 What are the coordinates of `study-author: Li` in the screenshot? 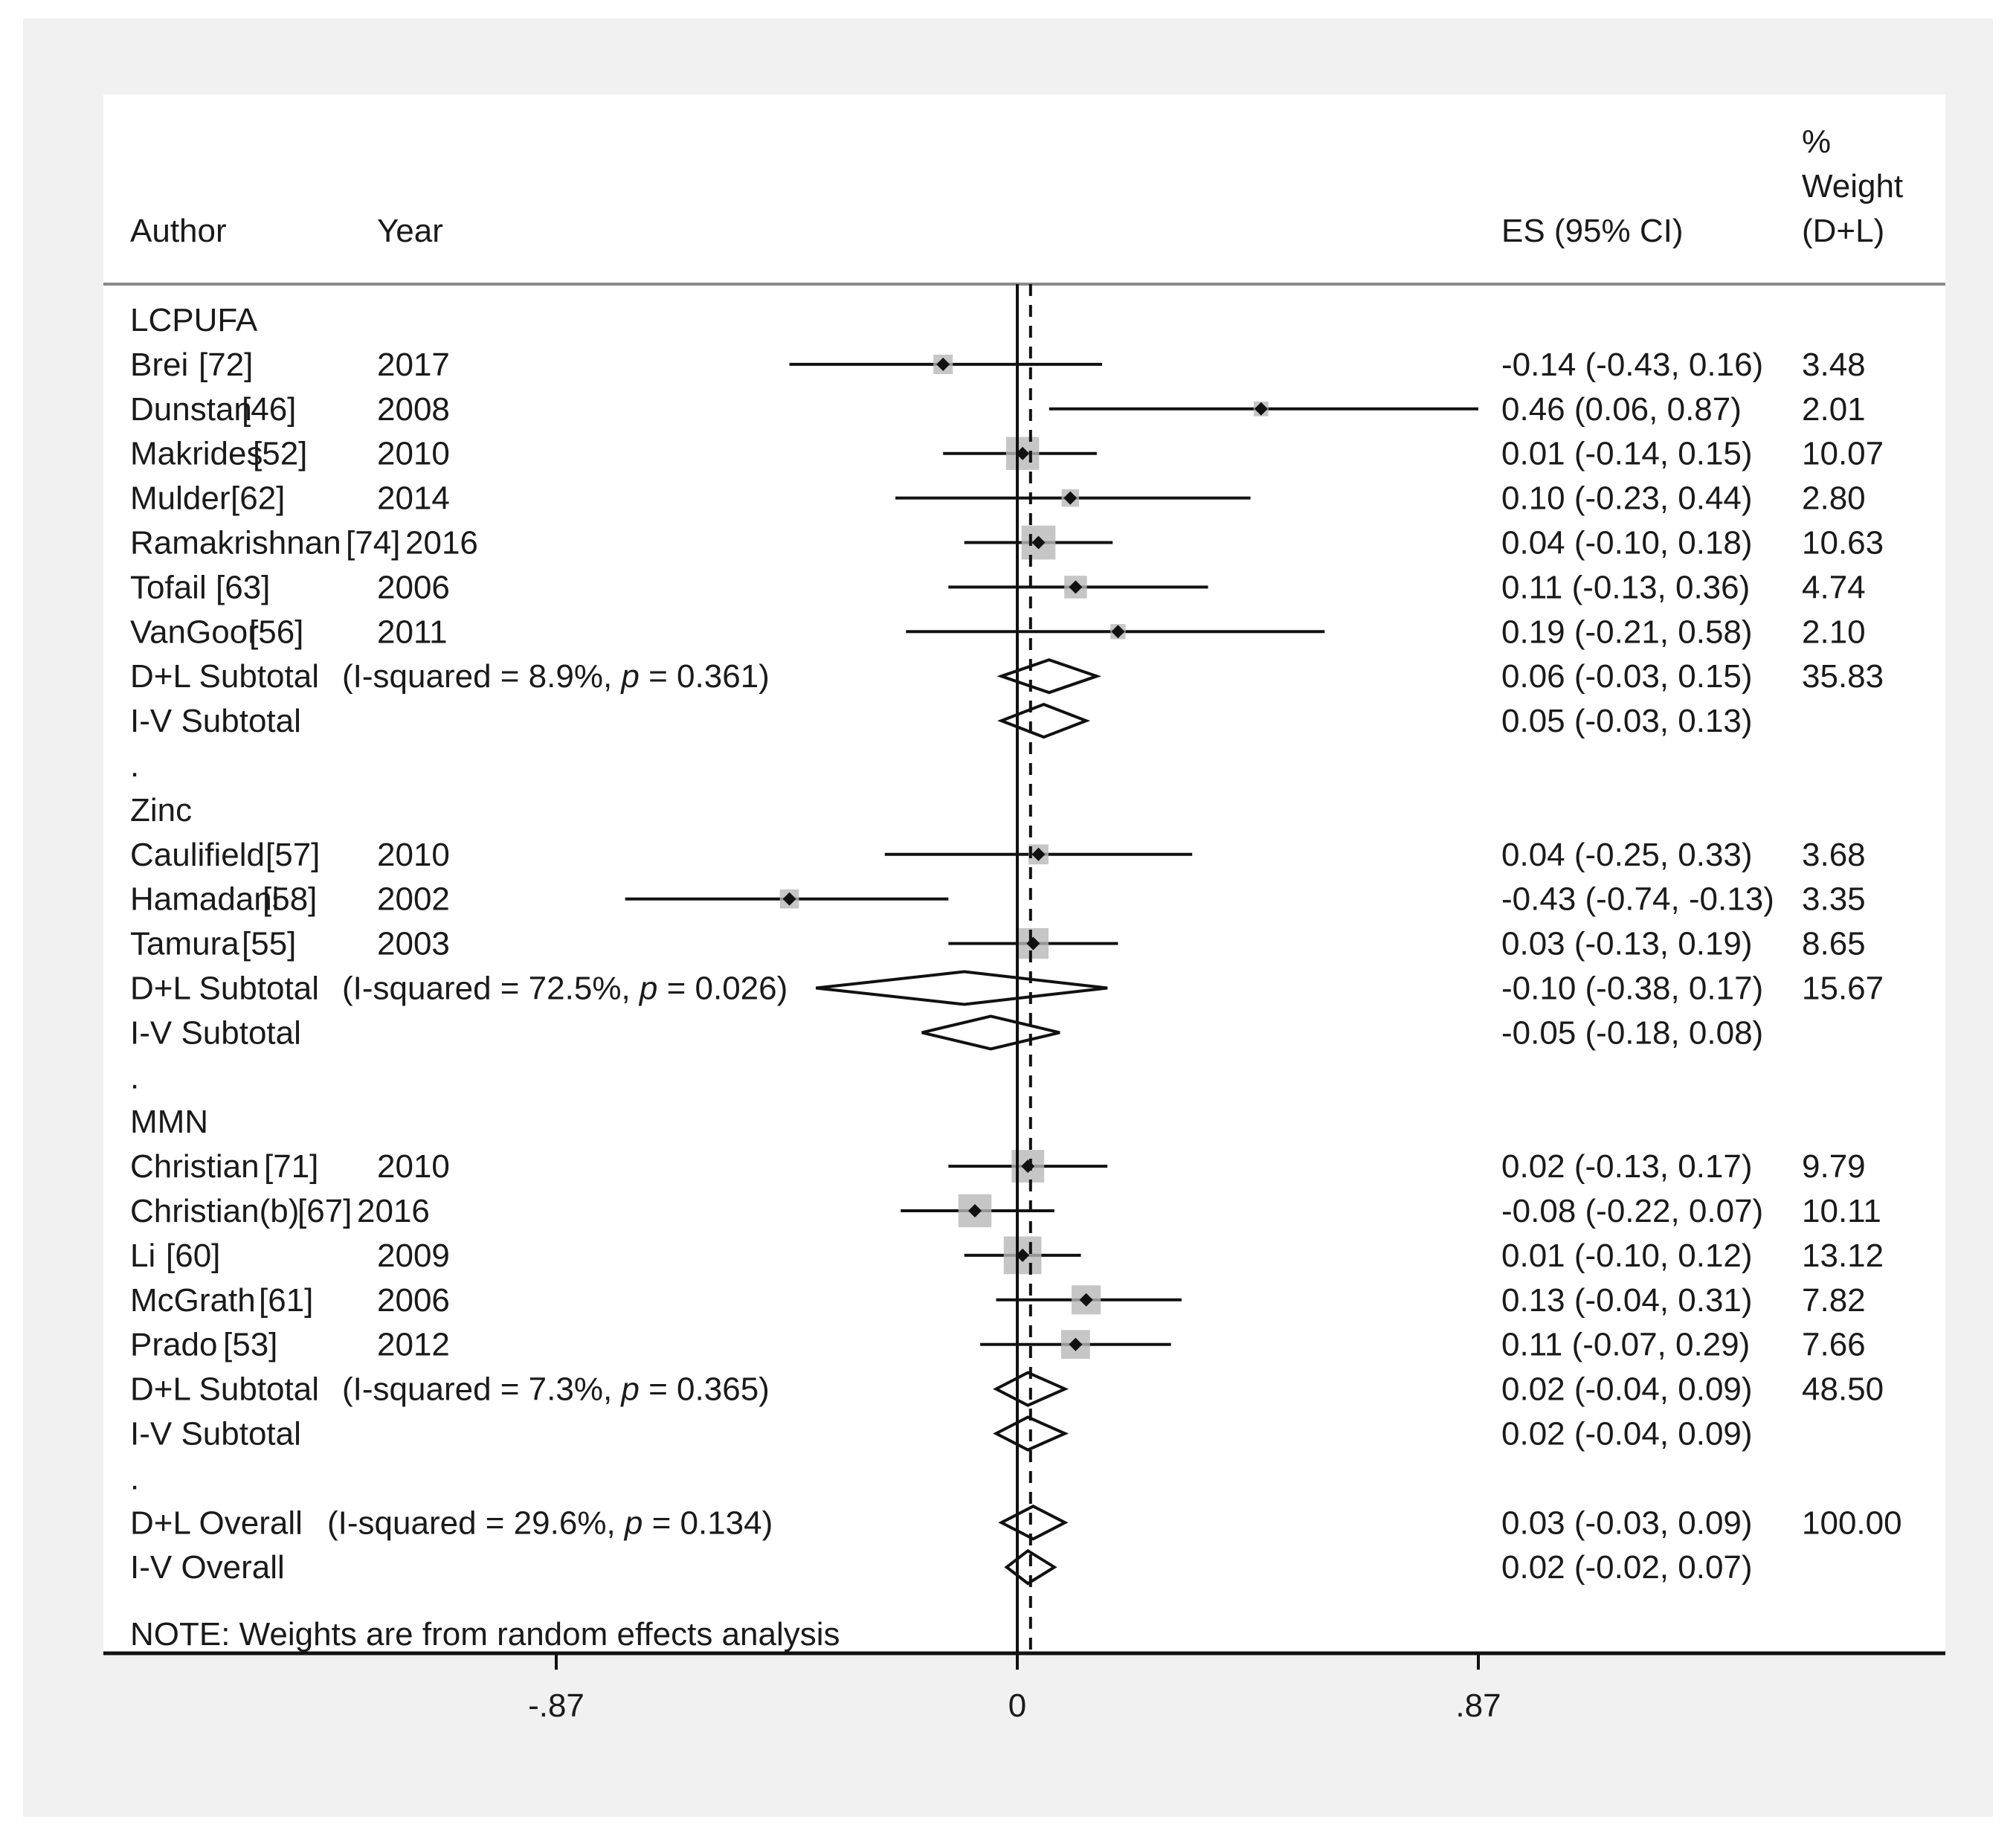 It's located at (142, 1256).